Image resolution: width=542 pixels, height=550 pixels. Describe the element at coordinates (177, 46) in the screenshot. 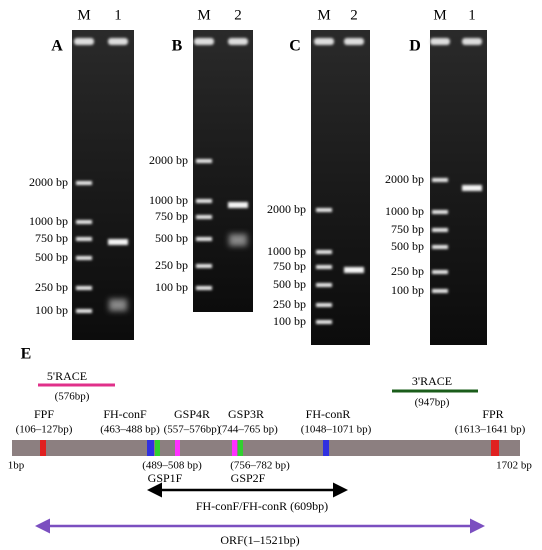

I see `panel-letter: B` at that location.